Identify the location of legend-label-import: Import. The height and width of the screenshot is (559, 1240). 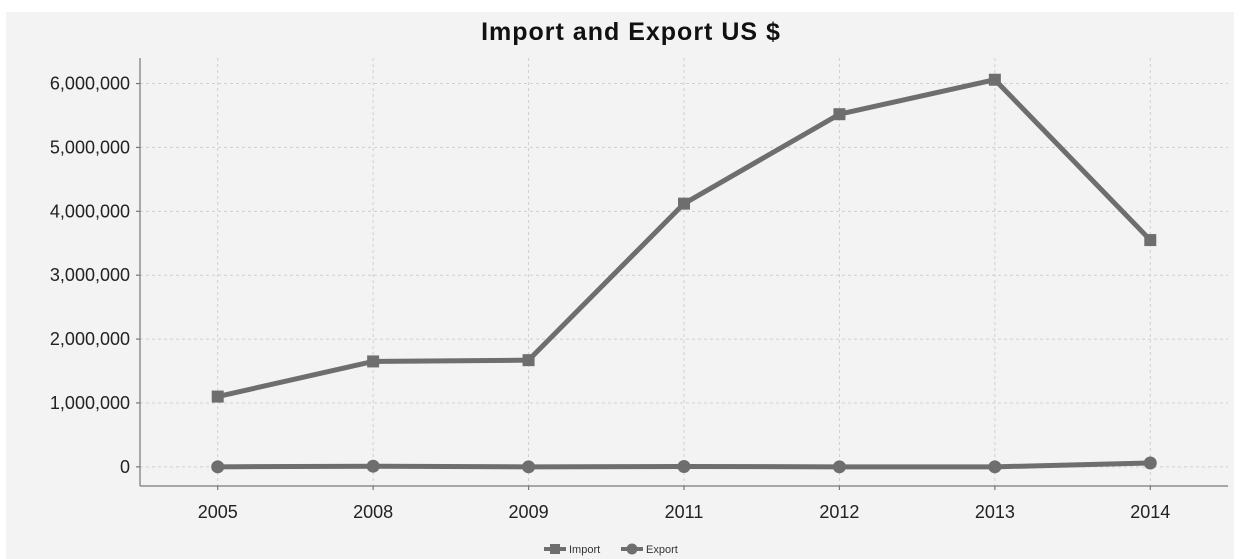
(584, 550).